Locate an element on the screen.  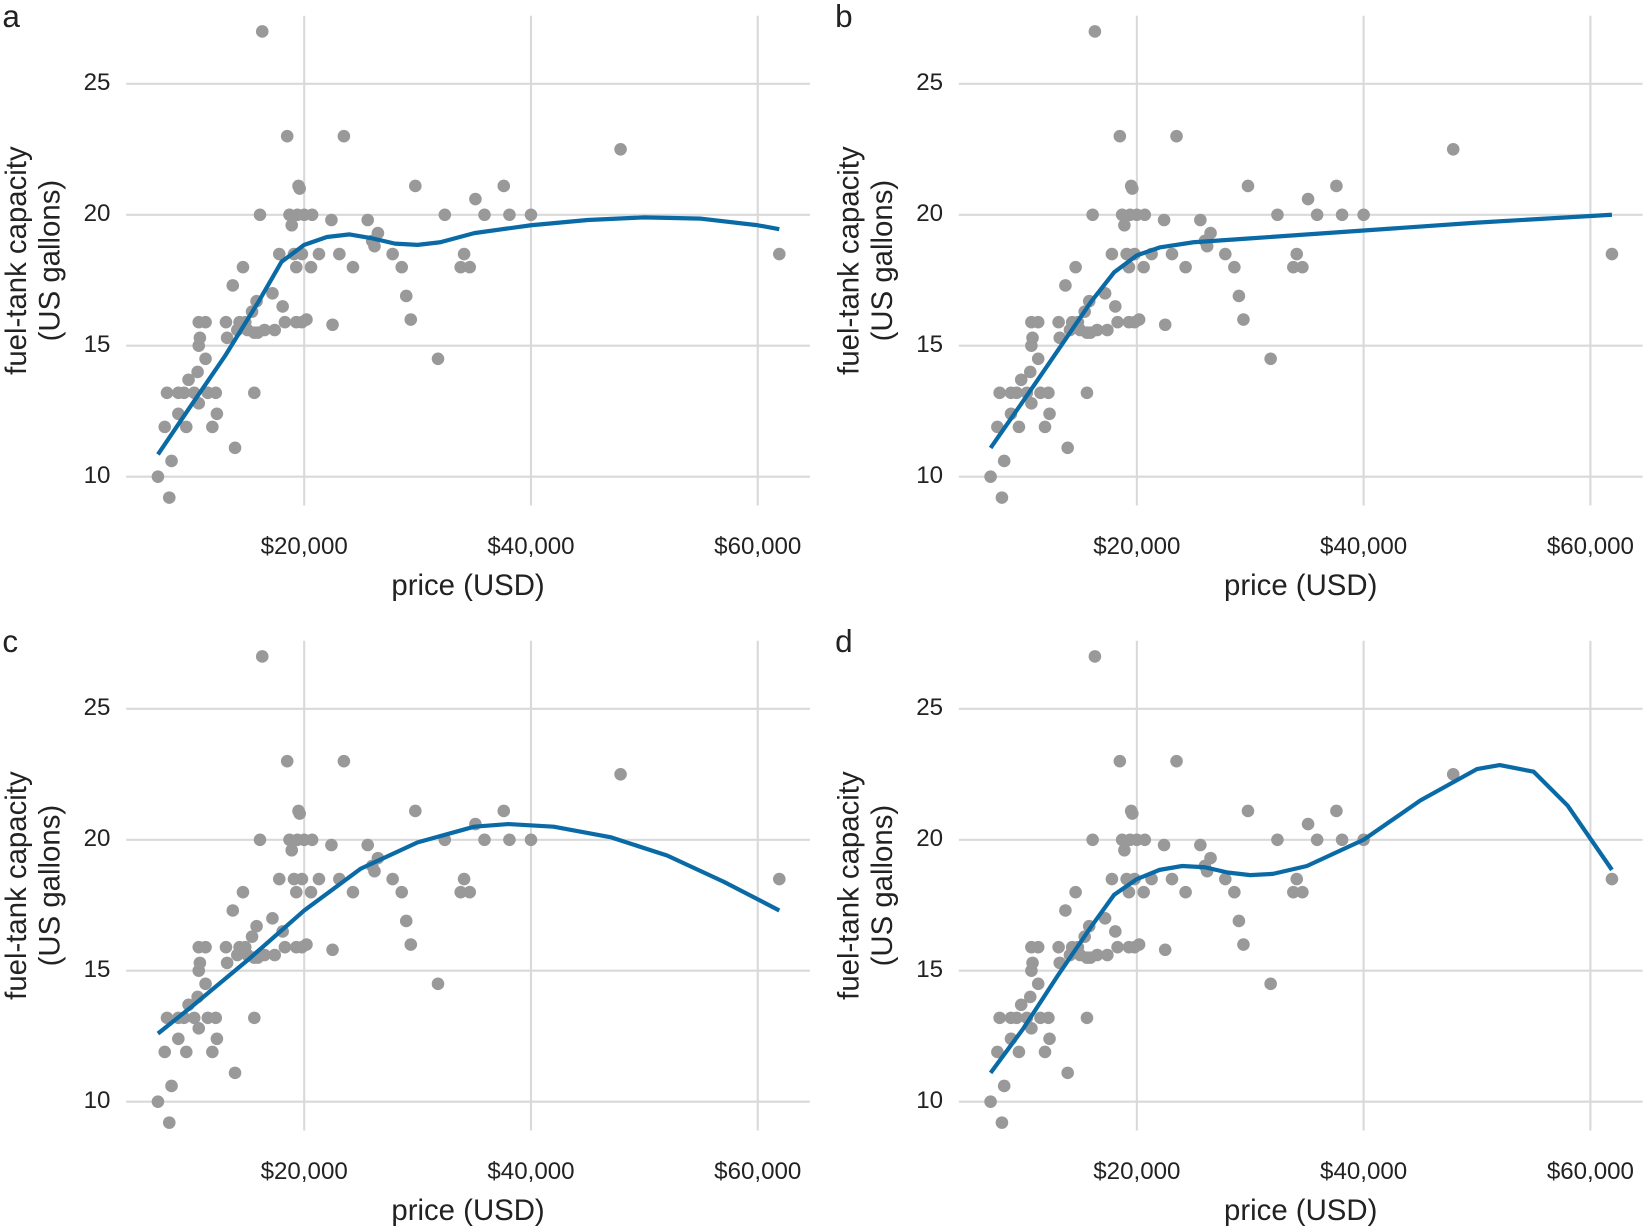
x-axis-label: price (USD) is located at coordinates (1300, 1210).